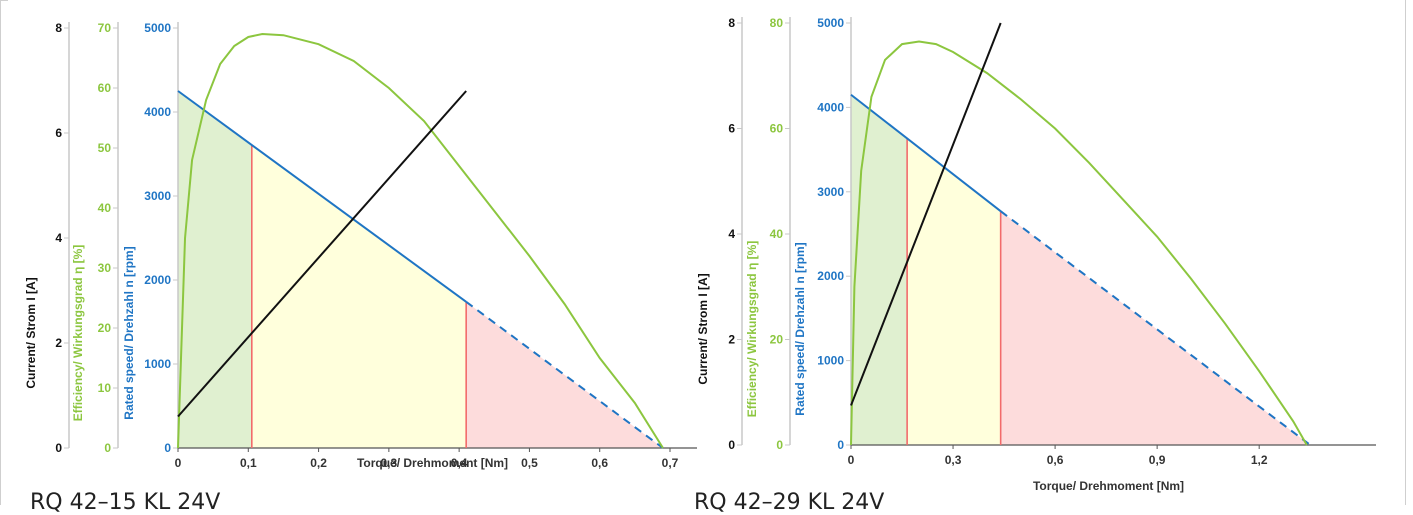 The width and height of the screenshot is (1413, 515). Describe the element at coordinates (529, 463) in the screenshot. I see `x-tick-label: 0,5` at that location.